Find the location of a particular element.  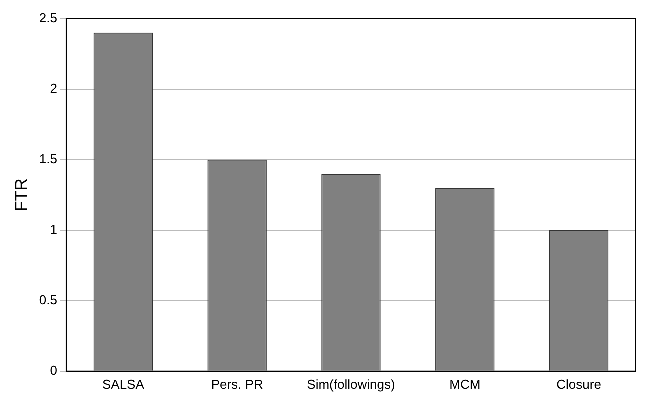

x-tick-label: SALSA is located at coordinates (123, 384).